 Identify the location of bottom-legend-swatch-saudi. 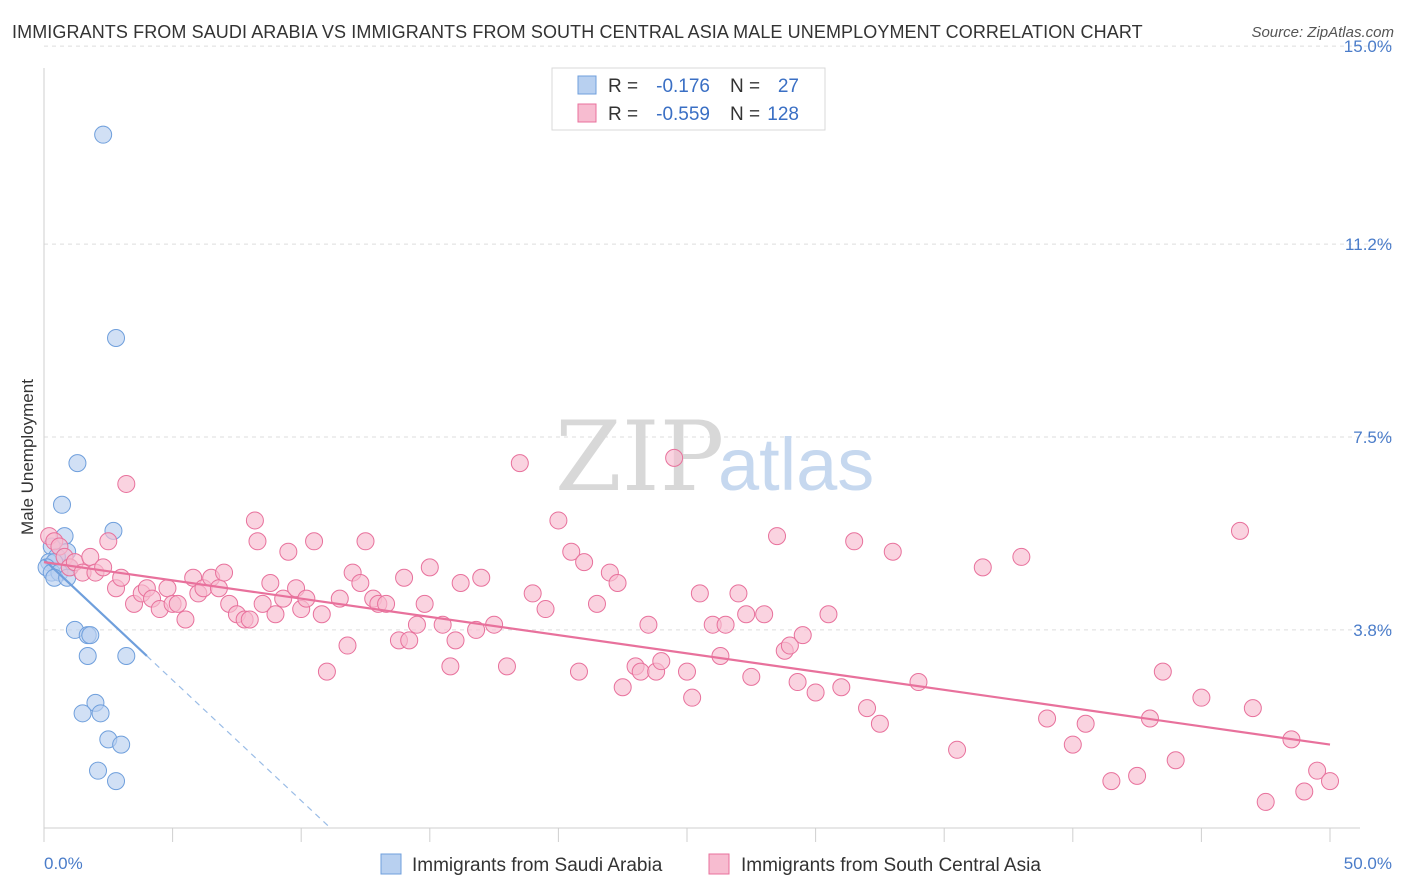
(391, 864).